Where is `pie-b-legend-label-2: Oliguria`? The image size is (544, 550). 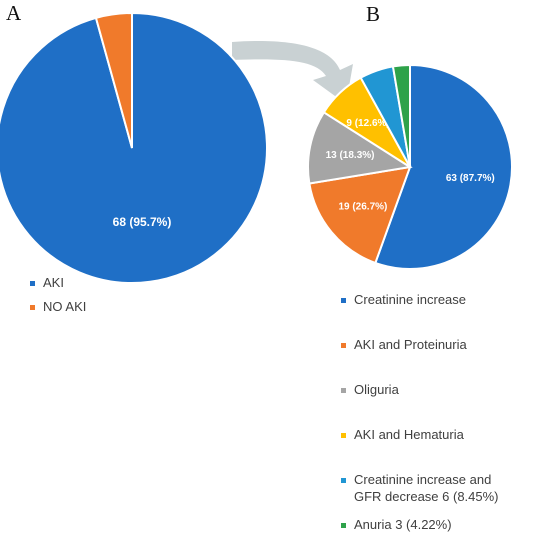 pie-b-legend-label-2: Oliguria is located at coordinates (377, 389).